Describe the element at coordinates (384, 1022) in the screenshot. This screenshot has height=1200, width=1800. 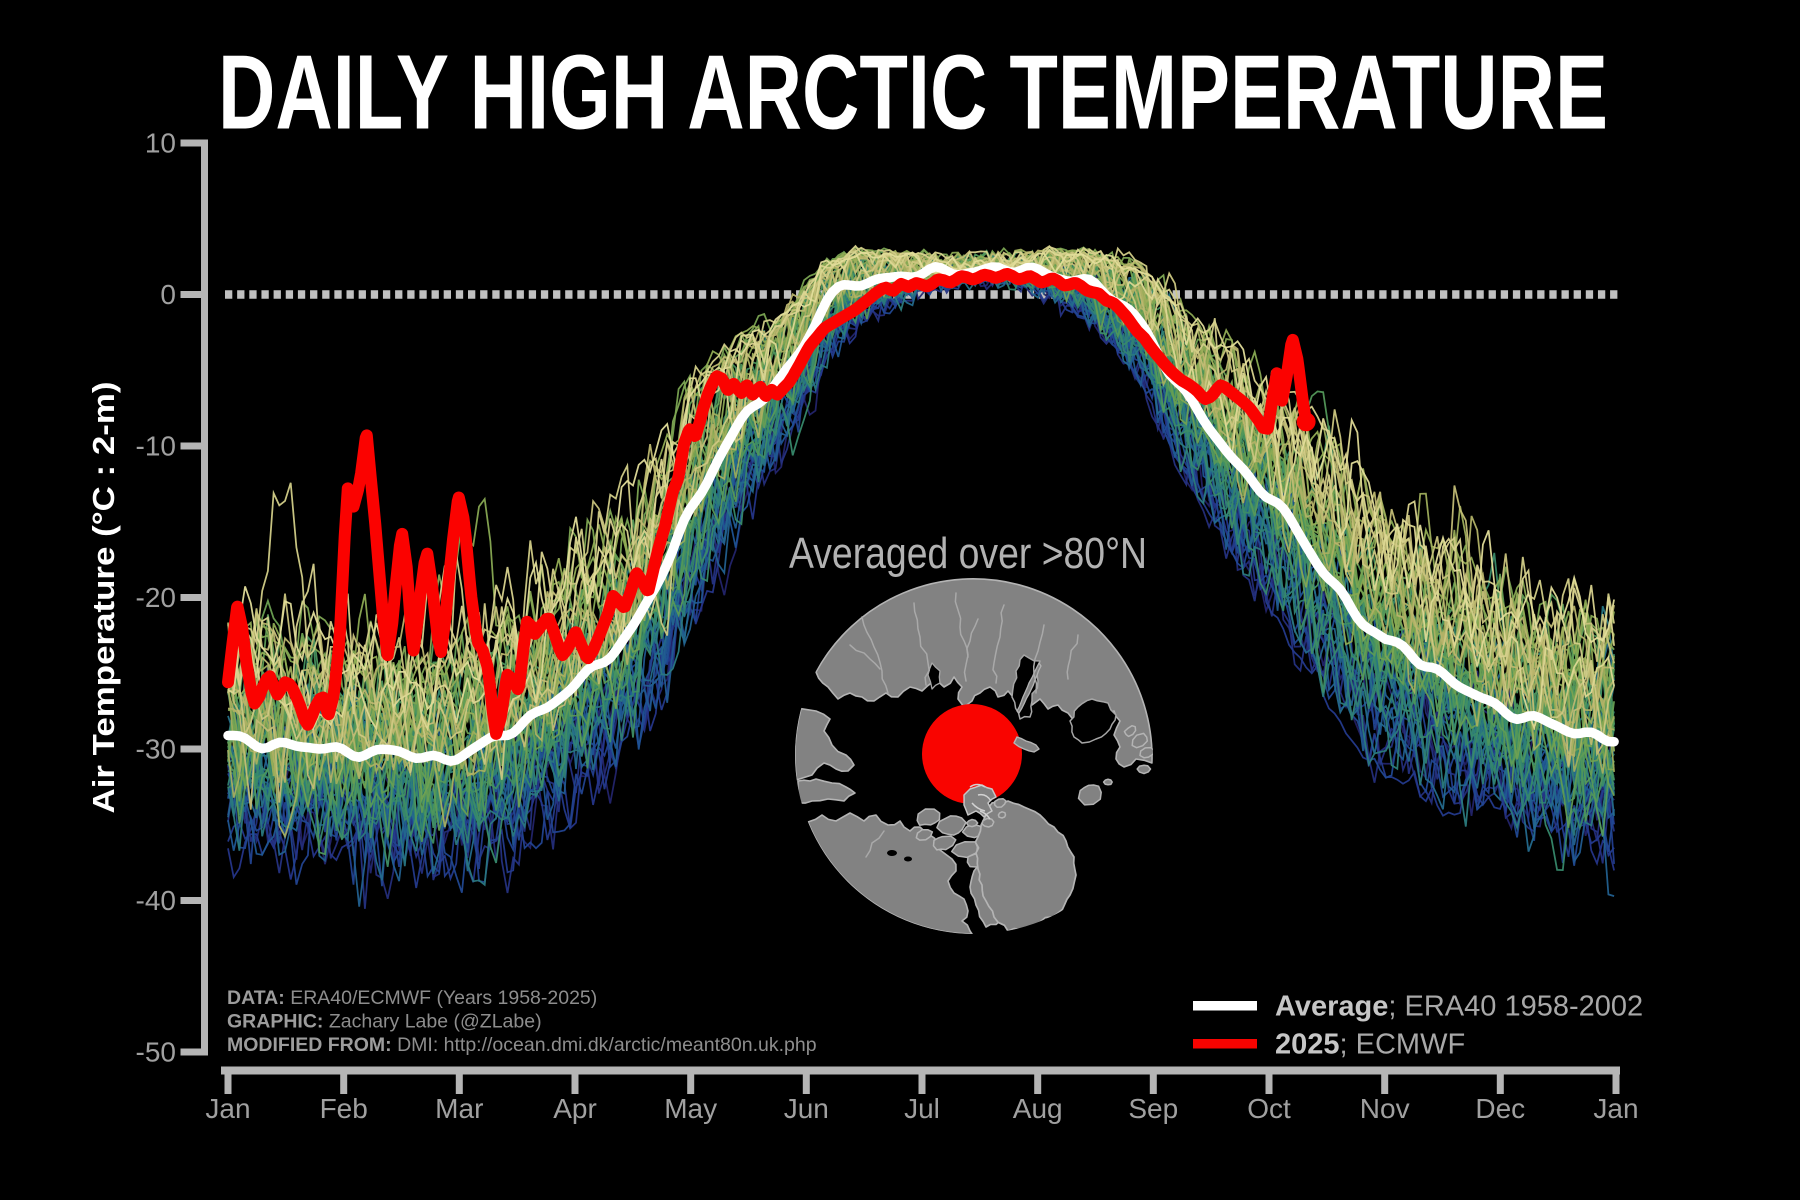
I see `svg-text: GRAPHIC: Zachary Labe (@ZLabe)` at that location.